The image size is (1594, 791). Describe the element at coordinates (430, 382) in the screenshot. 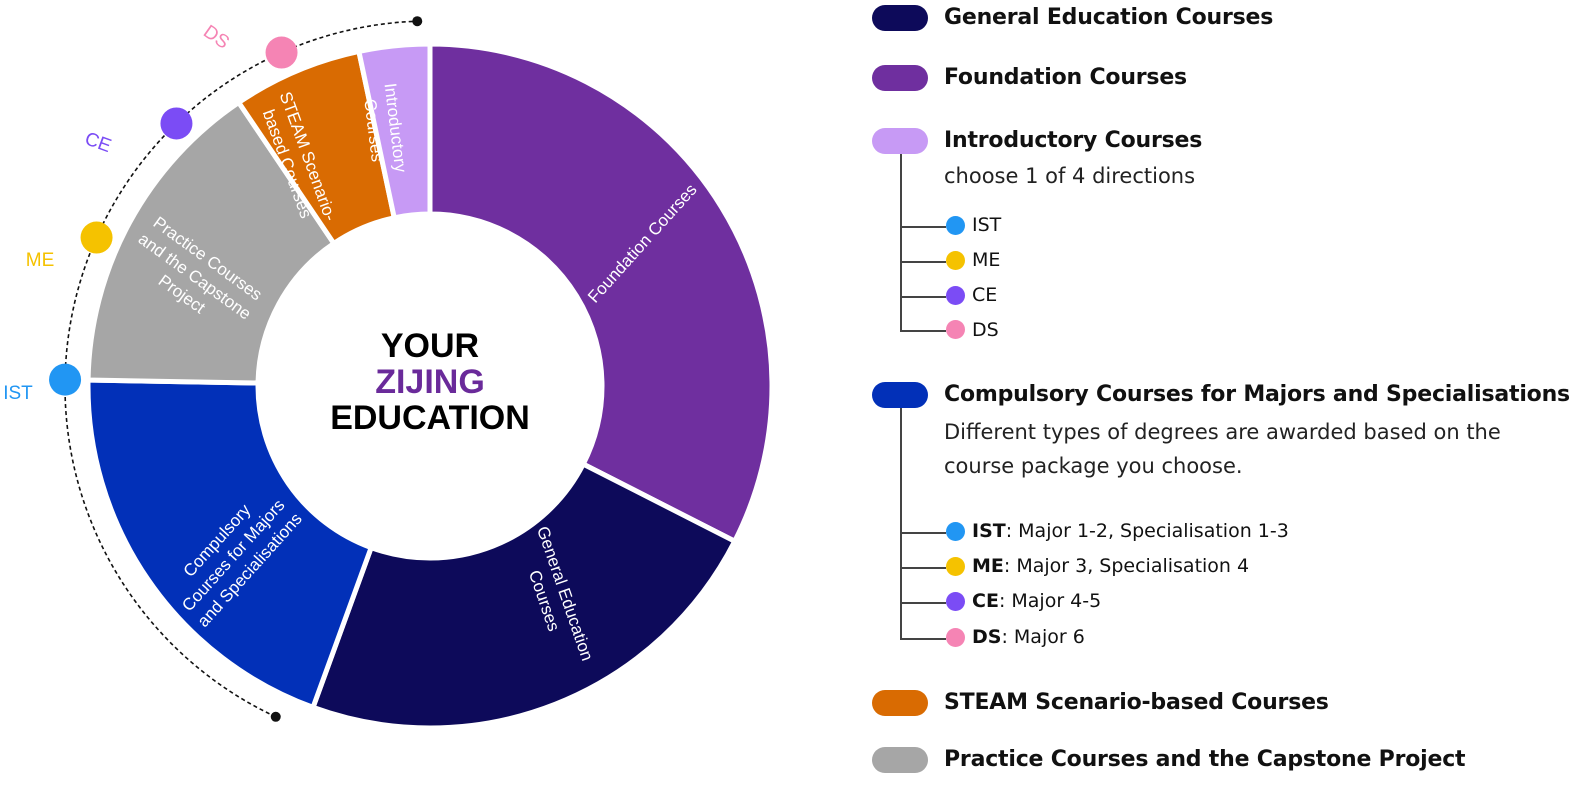

I see `center-title-line2: ZIJING` at that location.